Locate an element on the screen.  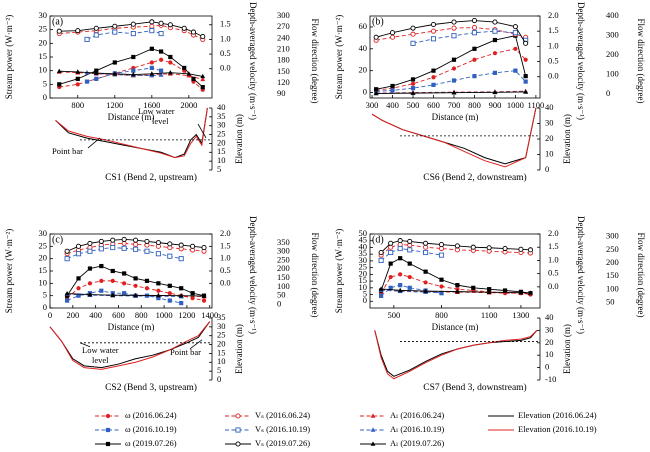
series-line is located at coordinates (135, 281).